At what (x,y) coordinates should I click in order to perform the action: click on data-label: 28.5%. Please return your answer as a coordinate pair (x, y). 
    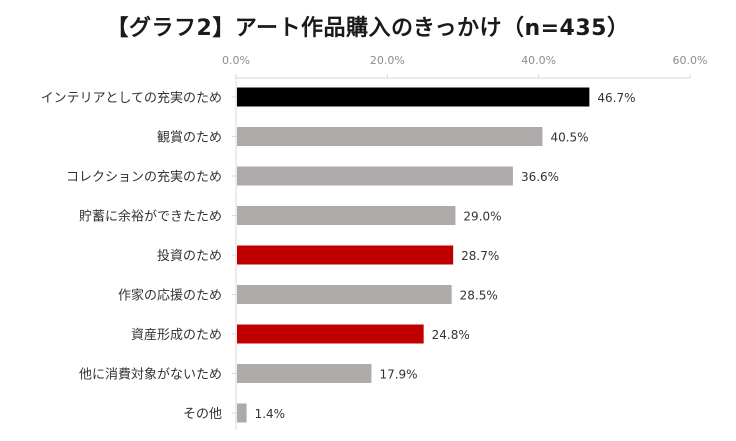
    Looking at the image, I should click on (479, 296).